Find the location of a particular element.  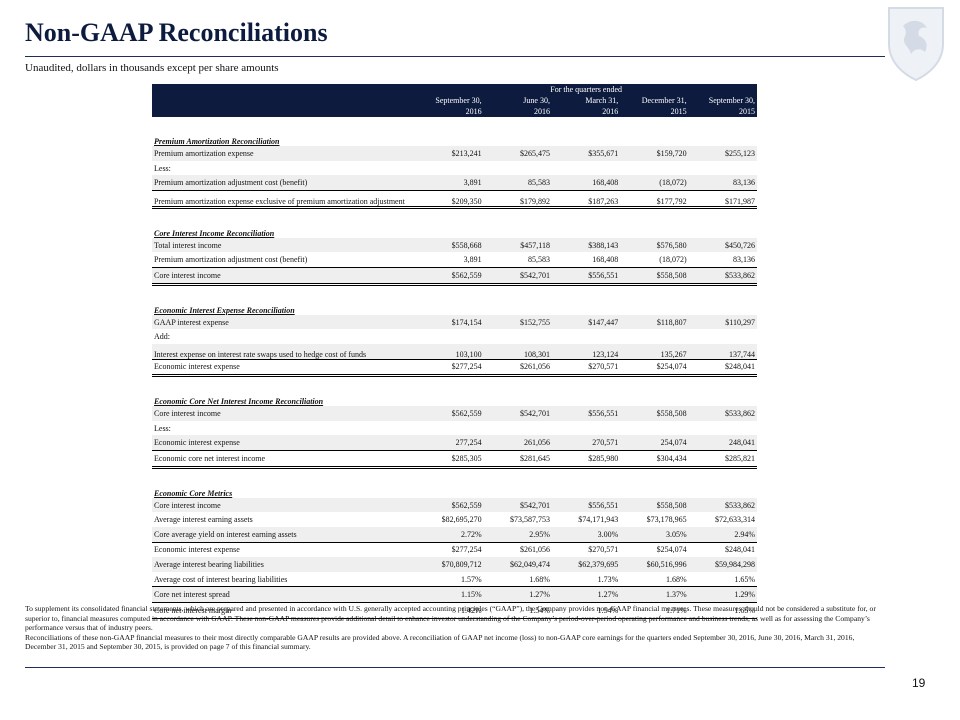

cell-value: 1.73% is located at coordinates (586, 579).